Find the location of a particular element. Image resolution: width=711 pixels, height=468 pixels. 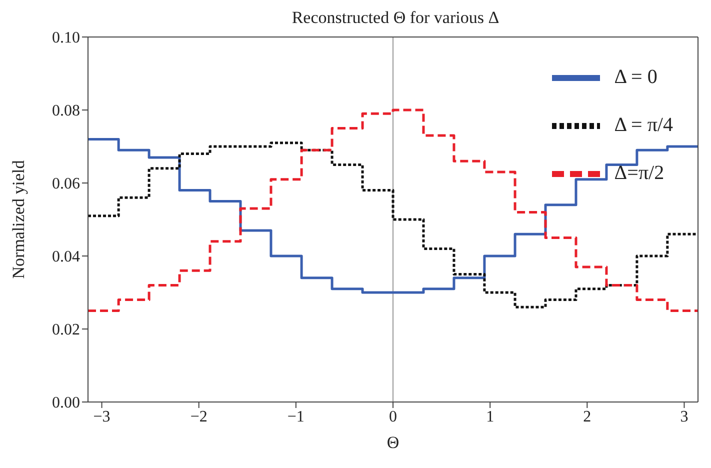

y-axis-title: Normalized yield is located at coordinates (18, 219).